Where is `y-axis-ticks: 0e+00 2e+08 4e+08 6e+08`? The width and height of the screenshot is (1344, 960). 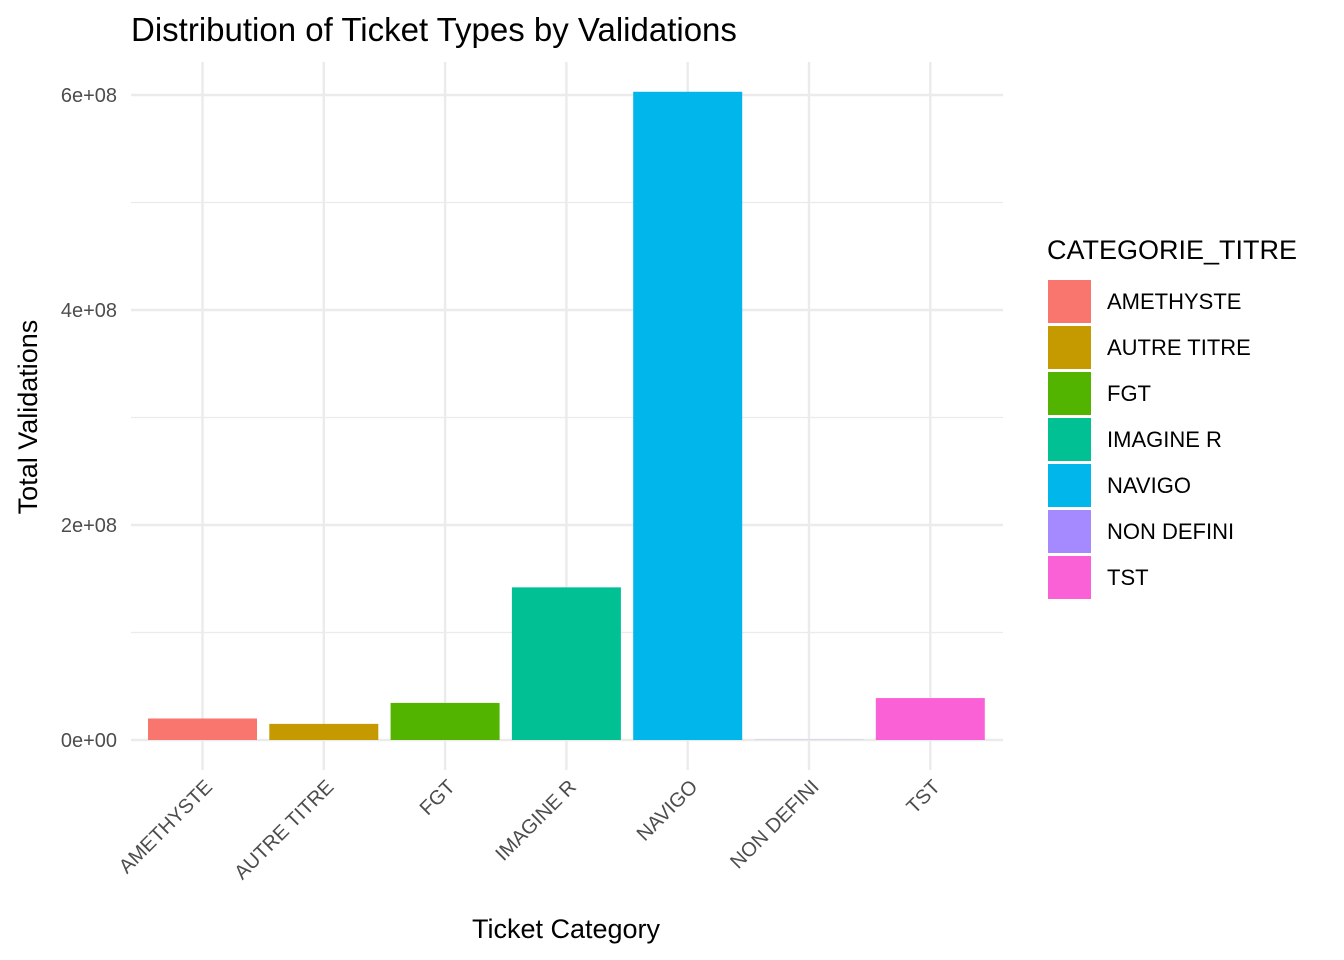 y-axis-ticks: 0e+00 2e+08 4e+08 6e+08 is located at coordinates (89, 418).